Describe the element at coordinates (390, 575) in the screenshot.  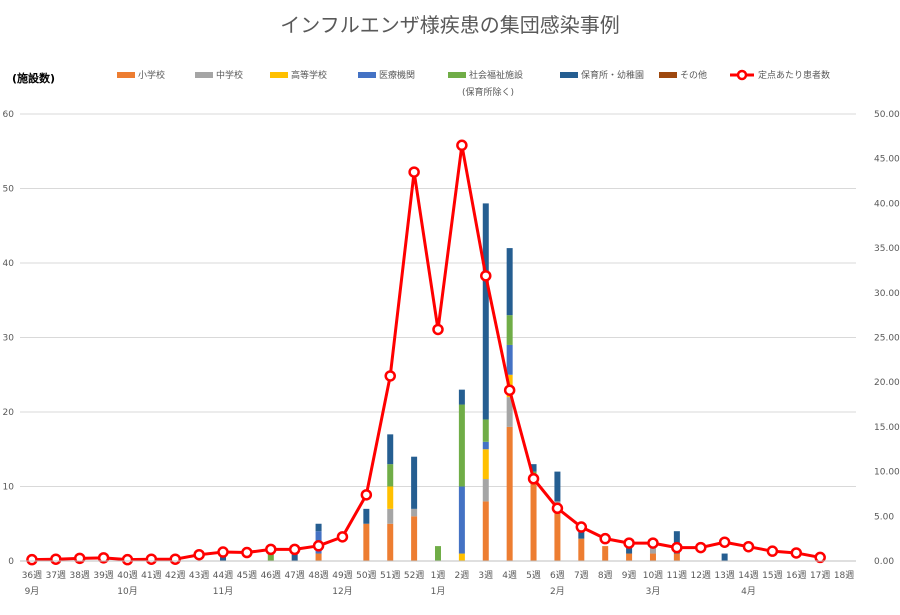
I see `x-tick-label: 51週` at that location.